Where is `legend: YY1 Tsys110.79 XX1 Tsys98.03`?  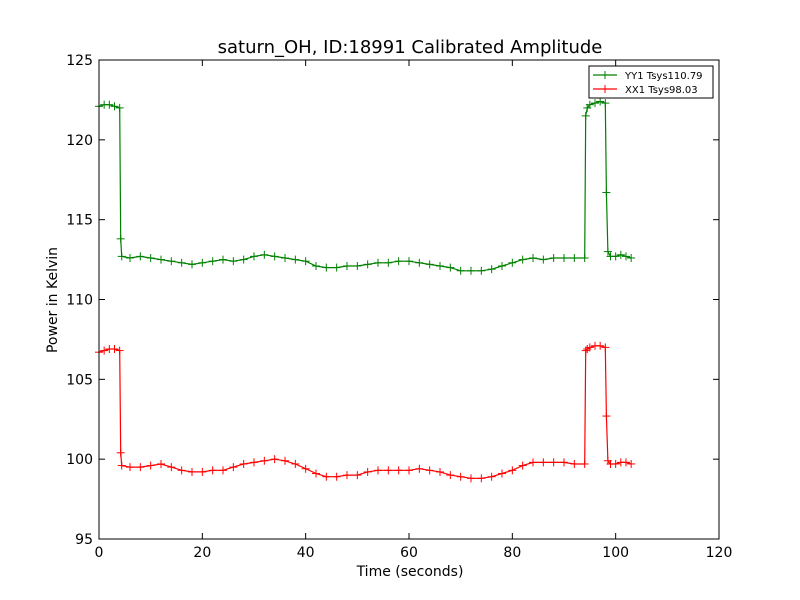
legend: YY1 Tsys110.79 XX1 Tsys98.03 is located at coordinates (651, 82).